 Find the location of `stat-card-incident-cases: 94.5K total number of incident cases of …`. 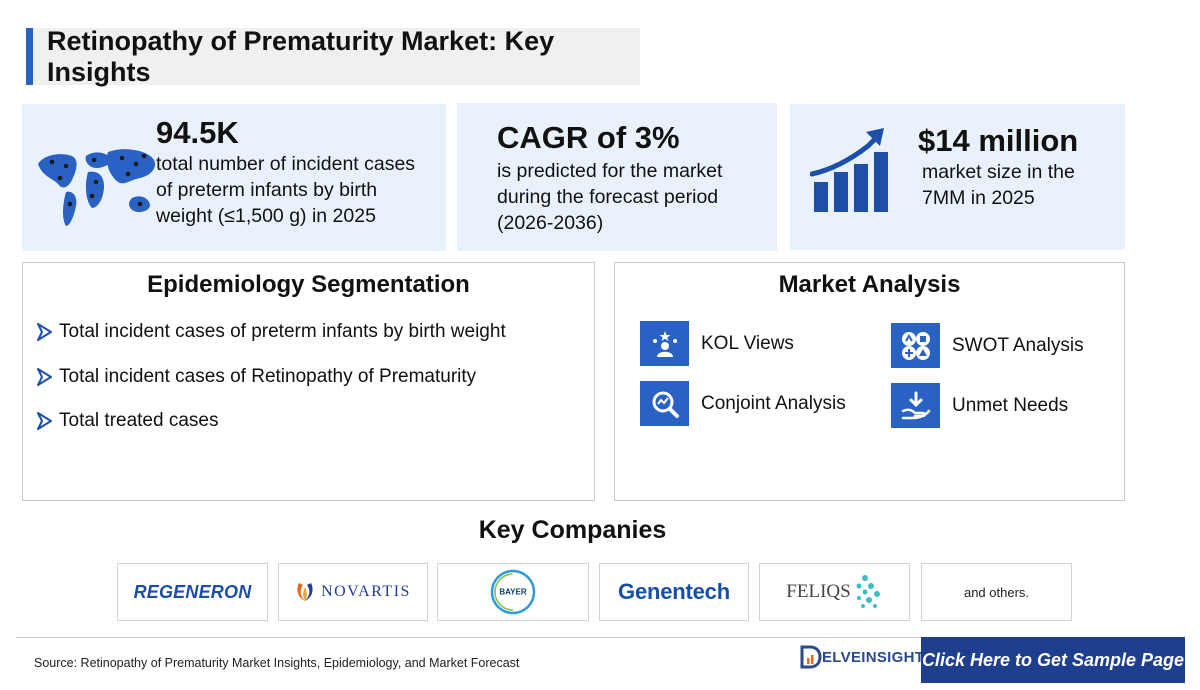

stat-card-incident-cases: 94.5K total number of incident cases of … is located at coordinates (234, 177).